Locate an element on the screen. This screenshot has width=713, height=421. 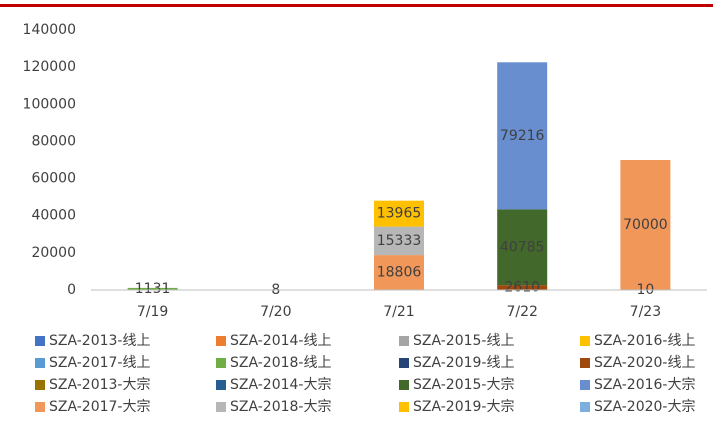
data-label: 18806 is located at coordinates (399, 273).